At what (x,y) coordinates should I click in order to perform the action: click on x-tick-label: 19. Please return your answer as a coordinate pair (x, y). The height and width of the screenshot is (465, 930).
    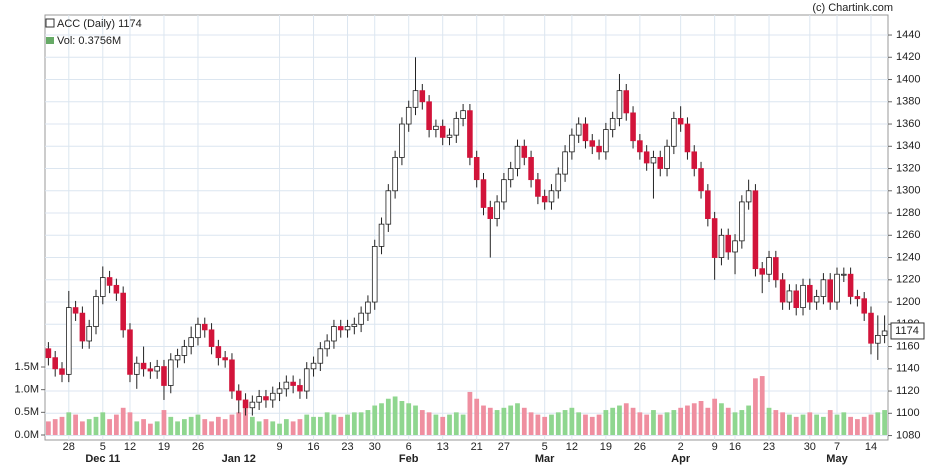
    Looking at the image, I should click on (164, 447).